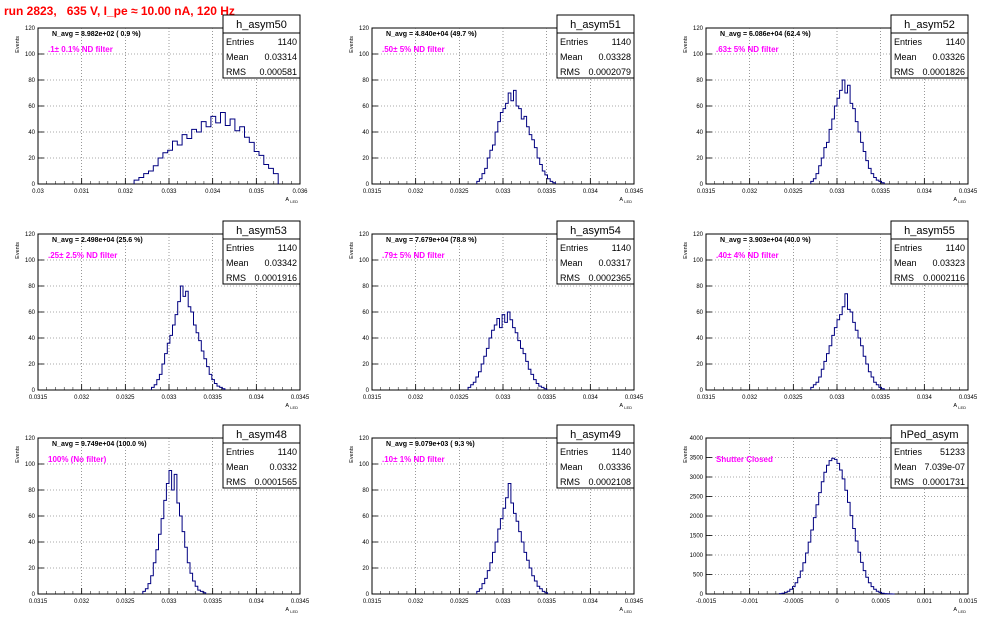 The height and width of the screenshot is (622, 996). What do you see at coordinates (744, 459) in the screenshot?
I see `filter-note: Shutter Closed` at bounding box center [744, 459].